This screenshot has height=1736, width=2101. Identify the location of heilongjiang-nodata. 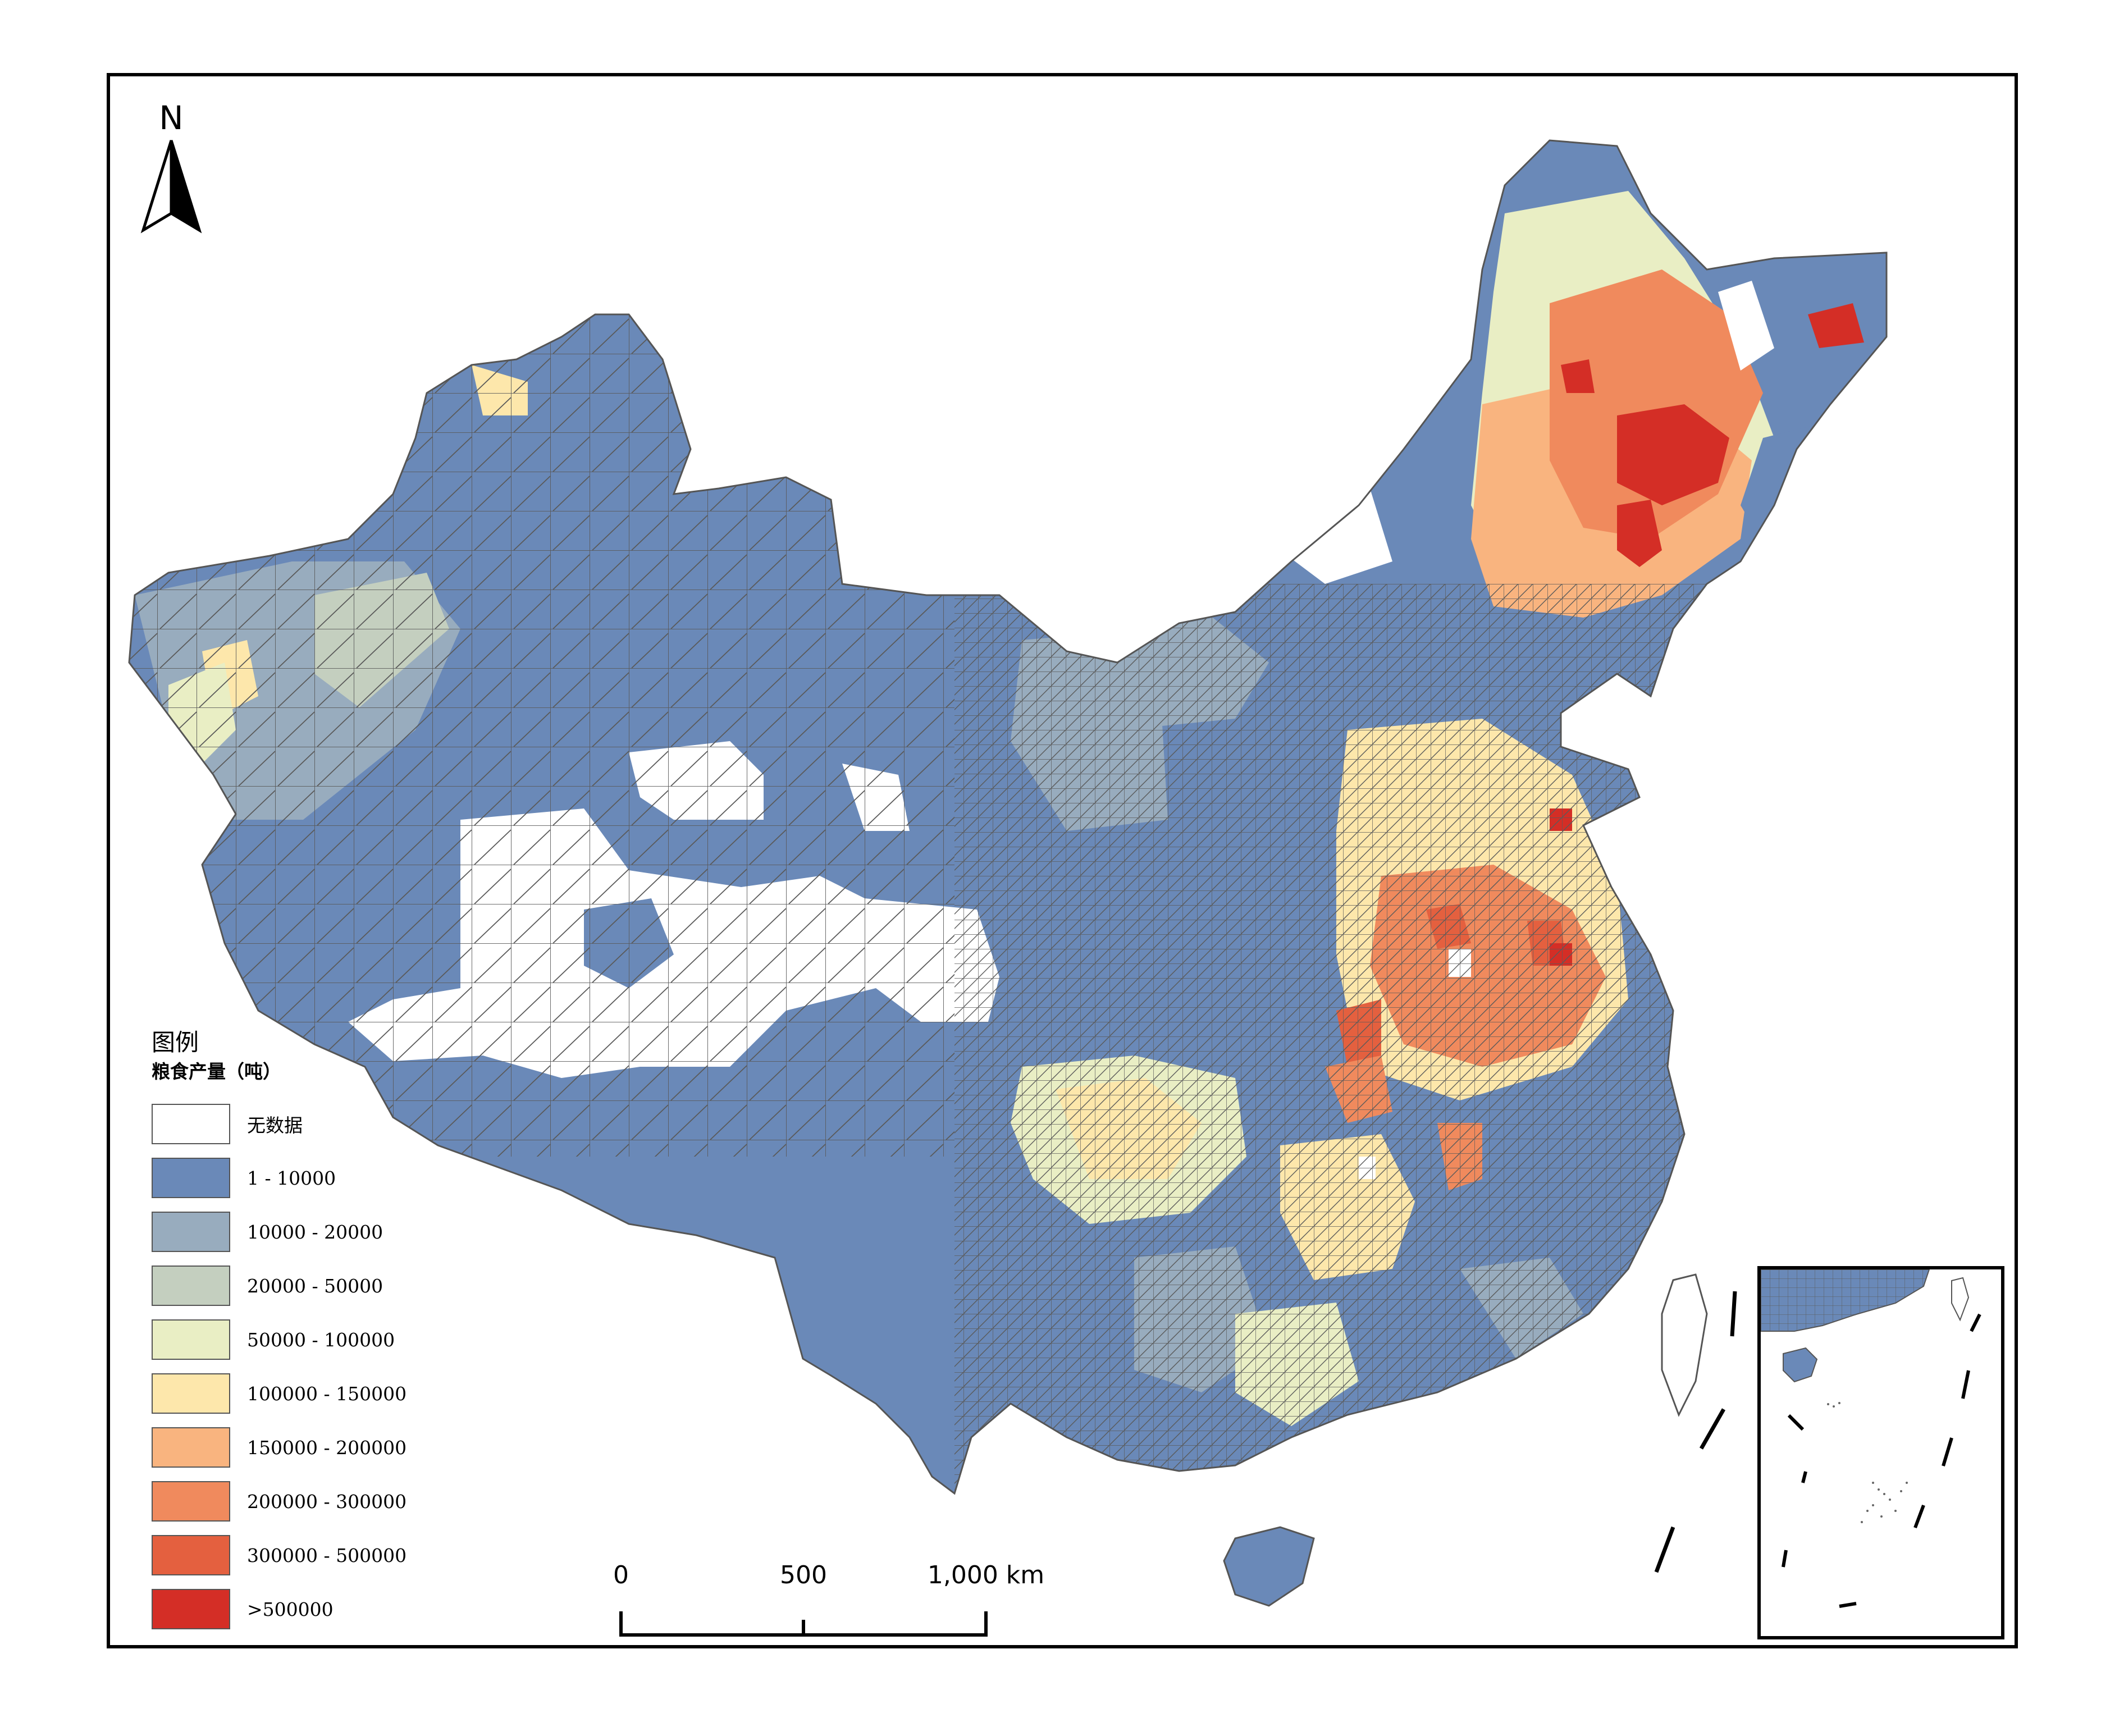
(1746, 326).